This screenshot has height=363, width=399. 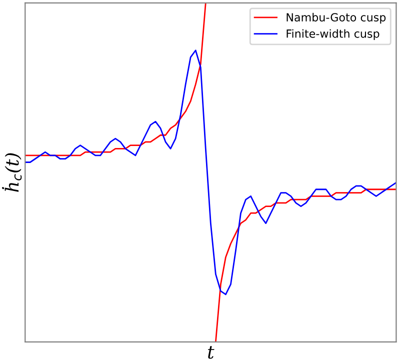 What do you see at coordinates (12, 172) in the screenshot?
I see `y-axis-title: ḣ$_{c}$(t)` at bounding box center [12, 172].